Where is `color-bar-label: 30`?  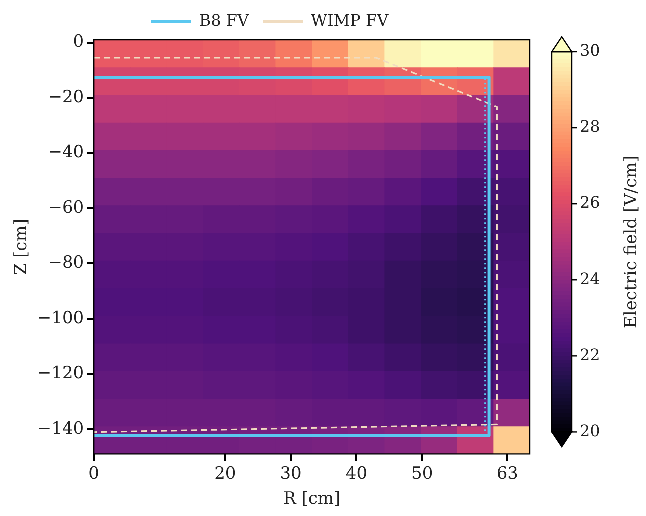
color-bar-label: 30 is located at coordinates (590, 50).